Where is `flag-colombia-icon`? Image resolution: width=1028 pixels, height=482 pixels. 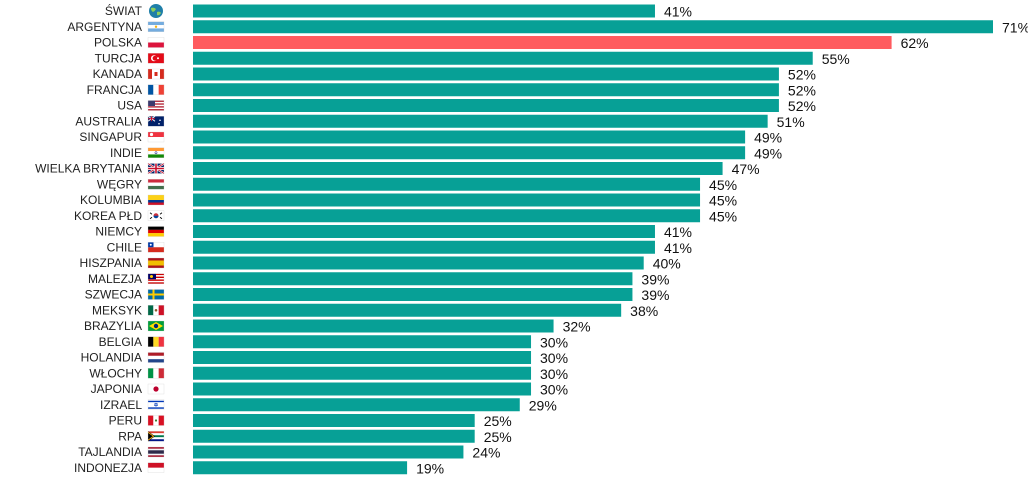
flag-colombia-icon is located at coordinates (156, 200).